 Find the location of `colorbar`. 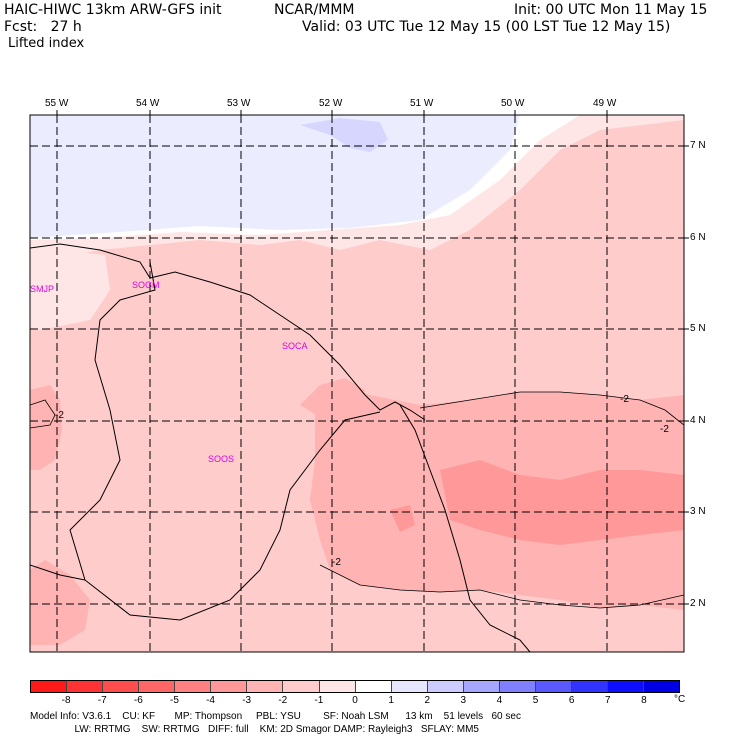

colorbar is located at coordinates (355, 686).